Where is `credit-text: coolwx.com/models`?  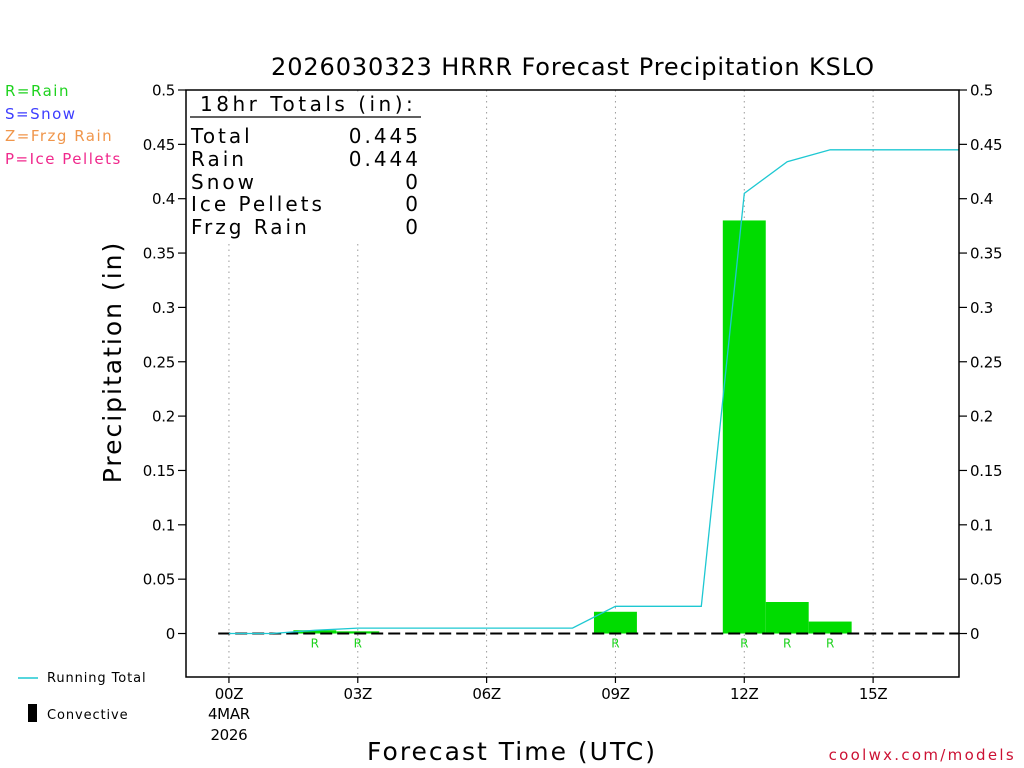
credit-text: coolwx.com/models is located at coordinates (922, 755).